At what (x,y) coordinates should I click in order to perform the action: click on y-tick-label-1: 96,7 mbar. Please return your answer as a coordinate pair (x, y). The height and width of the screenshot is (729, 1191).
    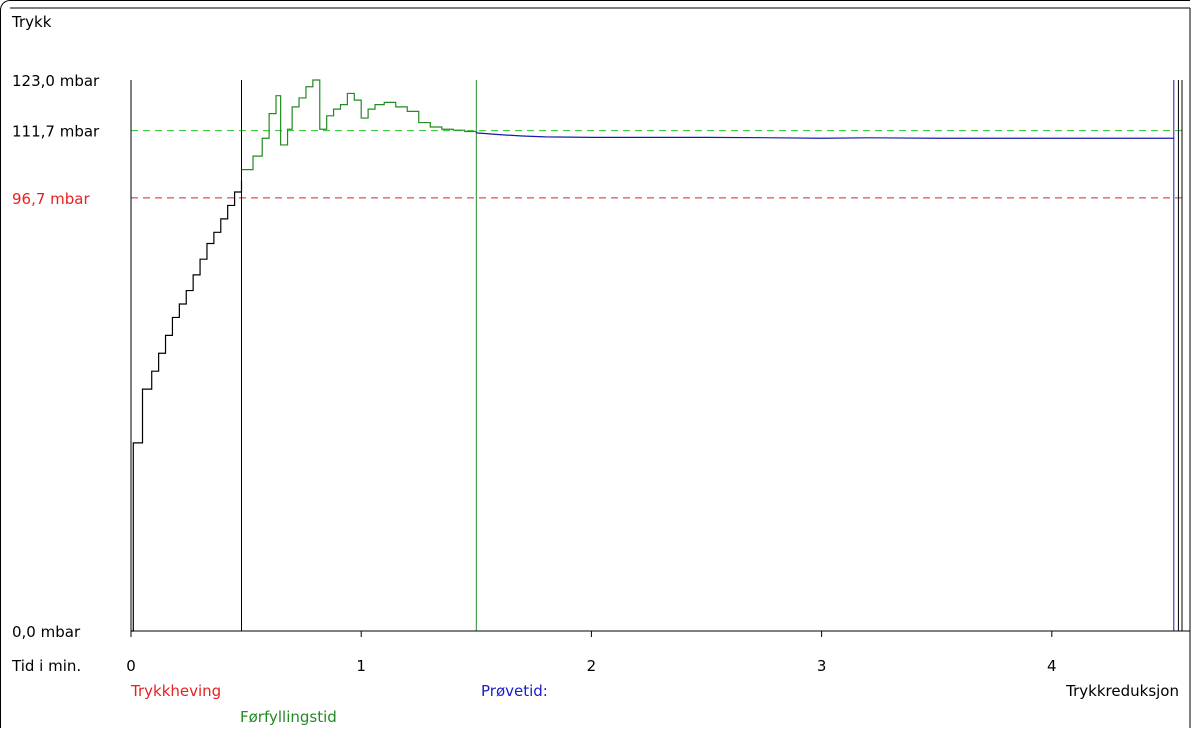
    Looking at the image, I should click on (51, 199).